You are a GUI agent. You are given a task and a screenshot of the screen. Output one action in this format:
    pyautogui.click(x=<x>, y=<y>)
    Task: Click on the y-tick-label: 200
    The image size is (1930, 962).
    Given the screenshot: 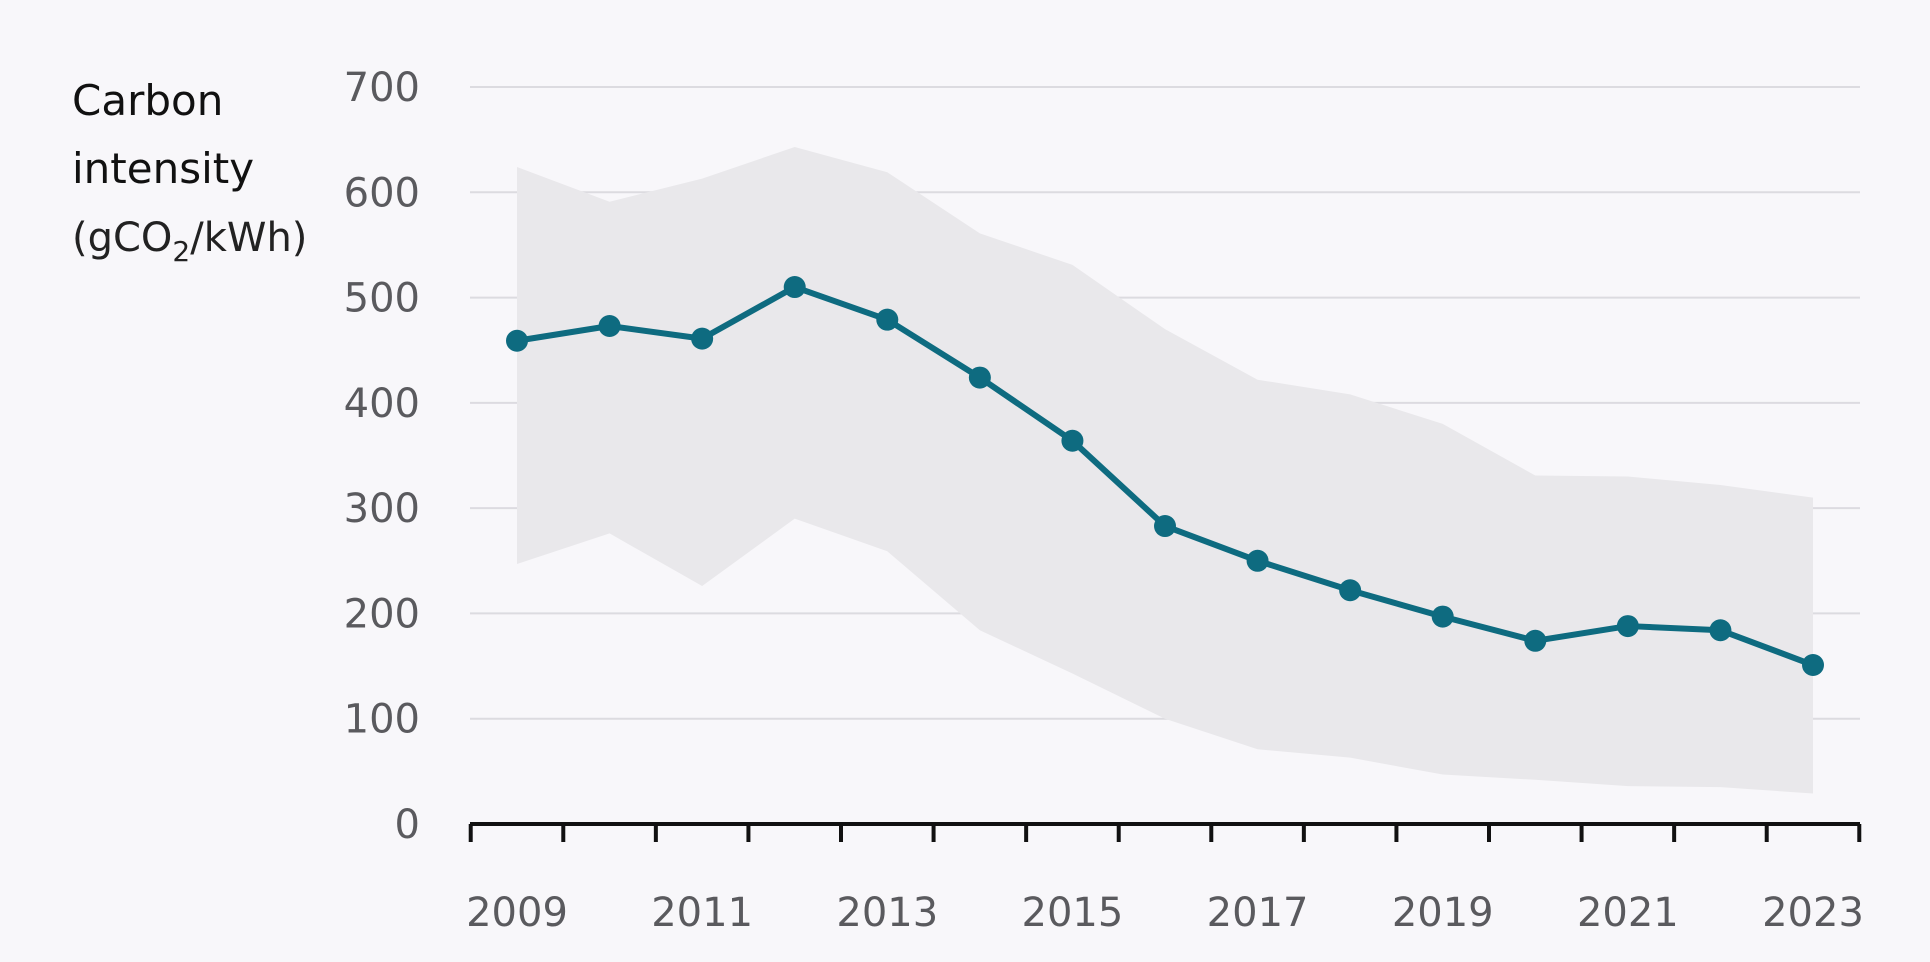 What is the action you would take?
    pyautogui.click(x=382, y=614)
    